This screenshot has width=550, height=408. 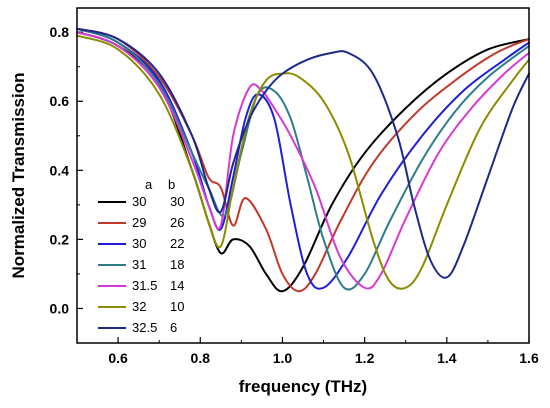 I want to click on legend-item-2: 29 26, so click(x=141, y=222).